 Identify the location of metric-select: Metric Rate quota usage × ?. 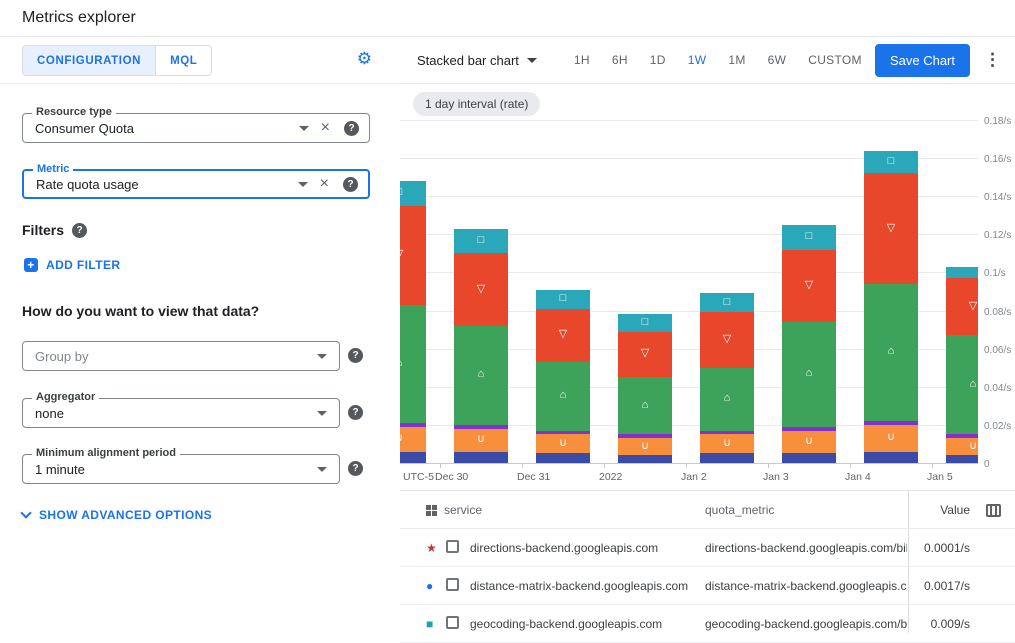
(196, 181).